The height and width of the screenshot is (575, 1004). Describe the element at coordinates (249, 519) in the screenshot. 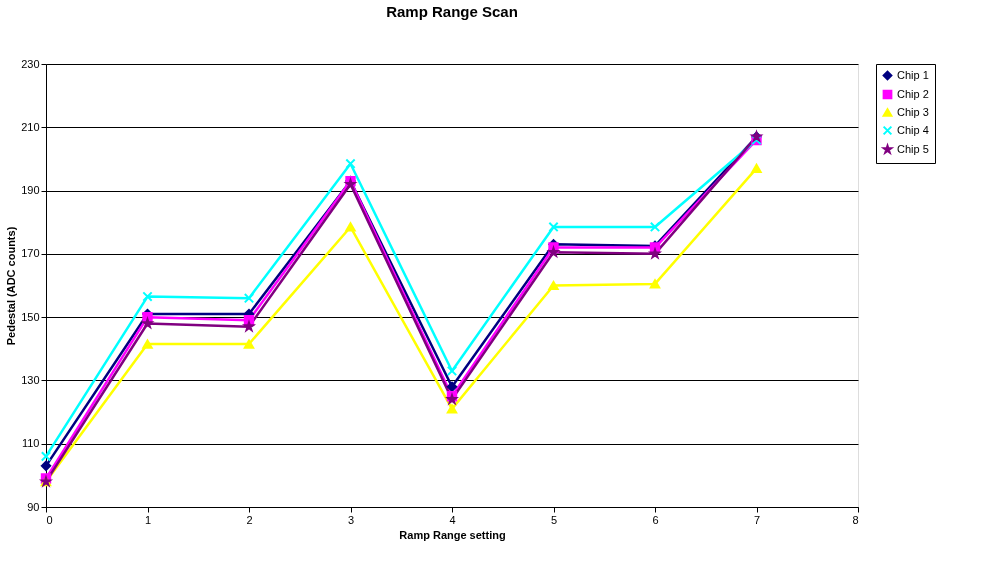

I see `x-tick-label: 2` at that location.